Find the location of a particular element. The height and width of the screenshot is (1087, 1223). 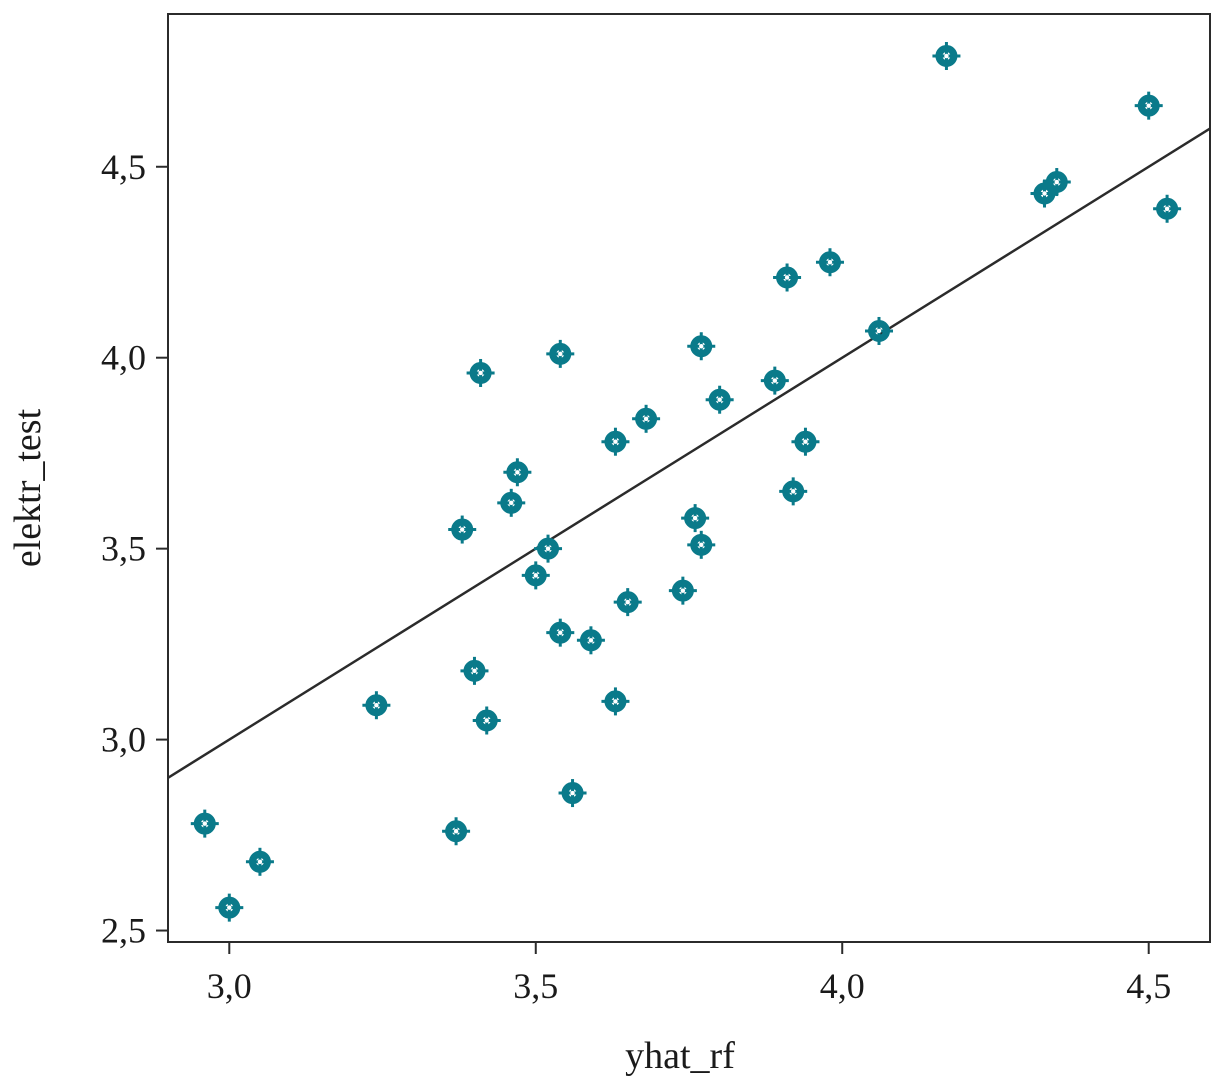

y-axis: 2,5 3,0 3,5 4,0 4,5 is located at coordinates (134, 549).